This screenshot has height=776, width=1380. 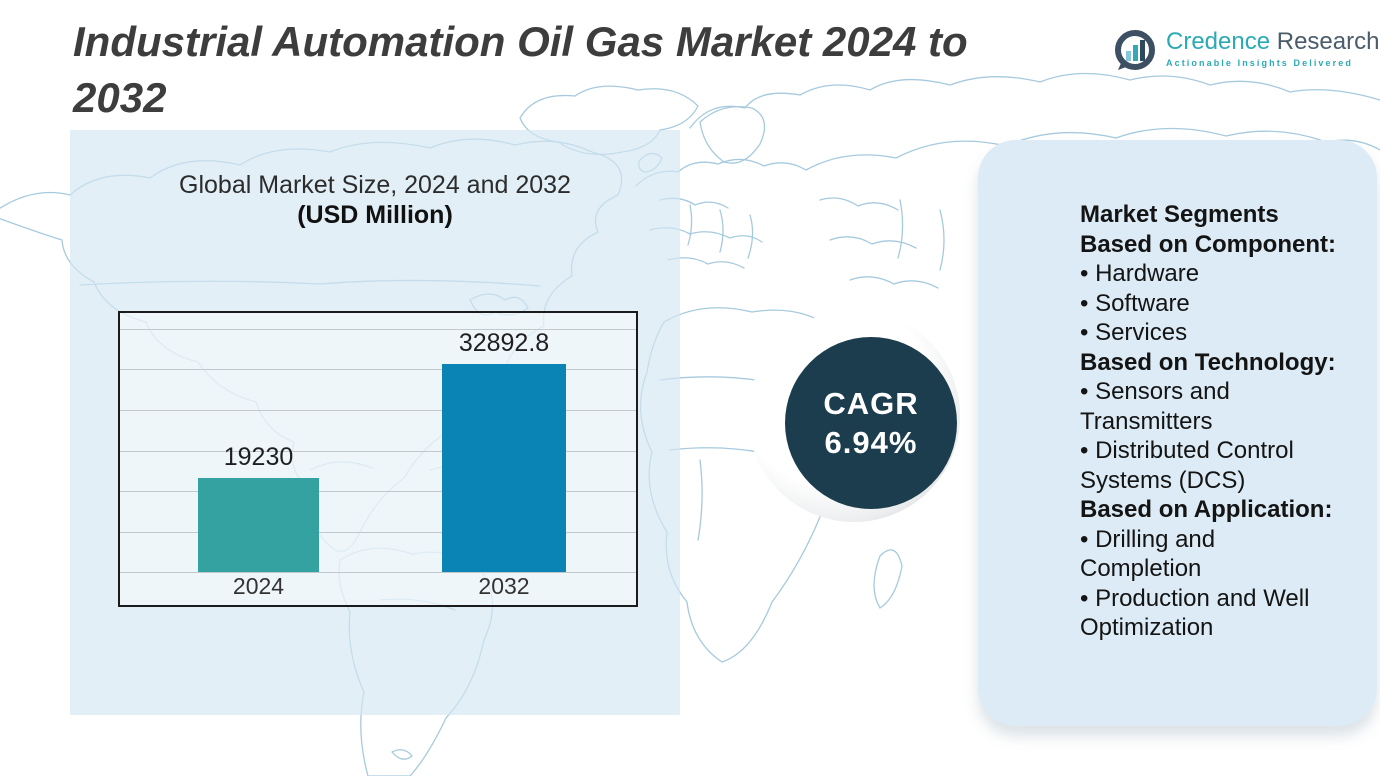 What do you see at coordinates (375, 185) in the screenshot?
I see `chart-title: Global Market Size, 2024 and 2032` at bounding box center [375, 185].